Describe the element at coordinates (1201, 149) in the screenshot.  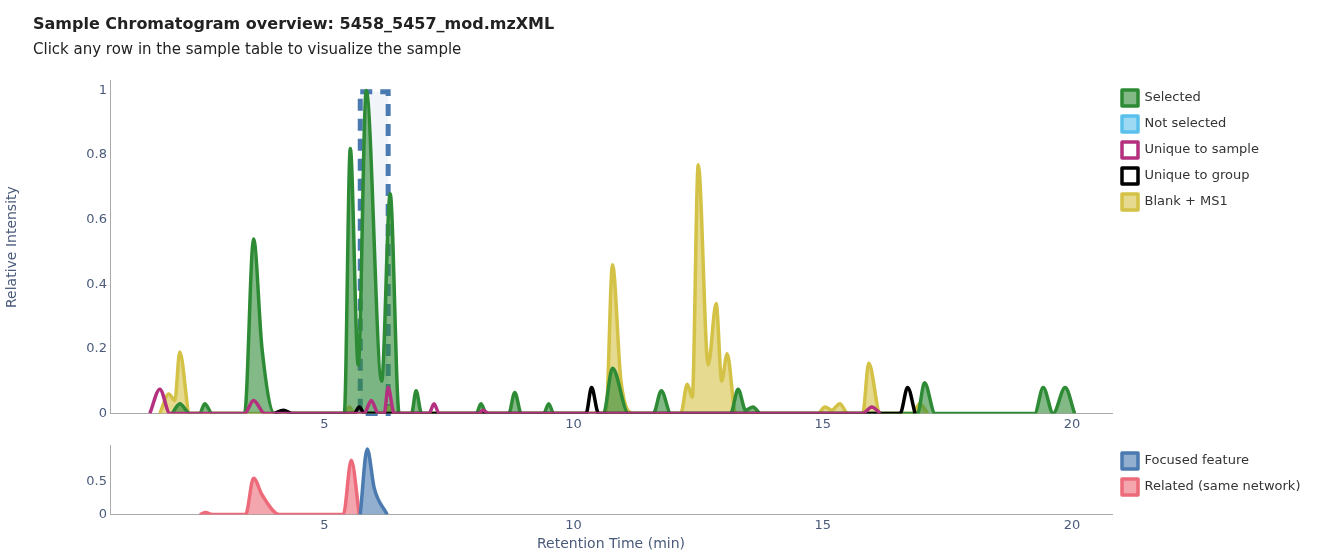
I see `legend-label: Unique to sample` at that location.